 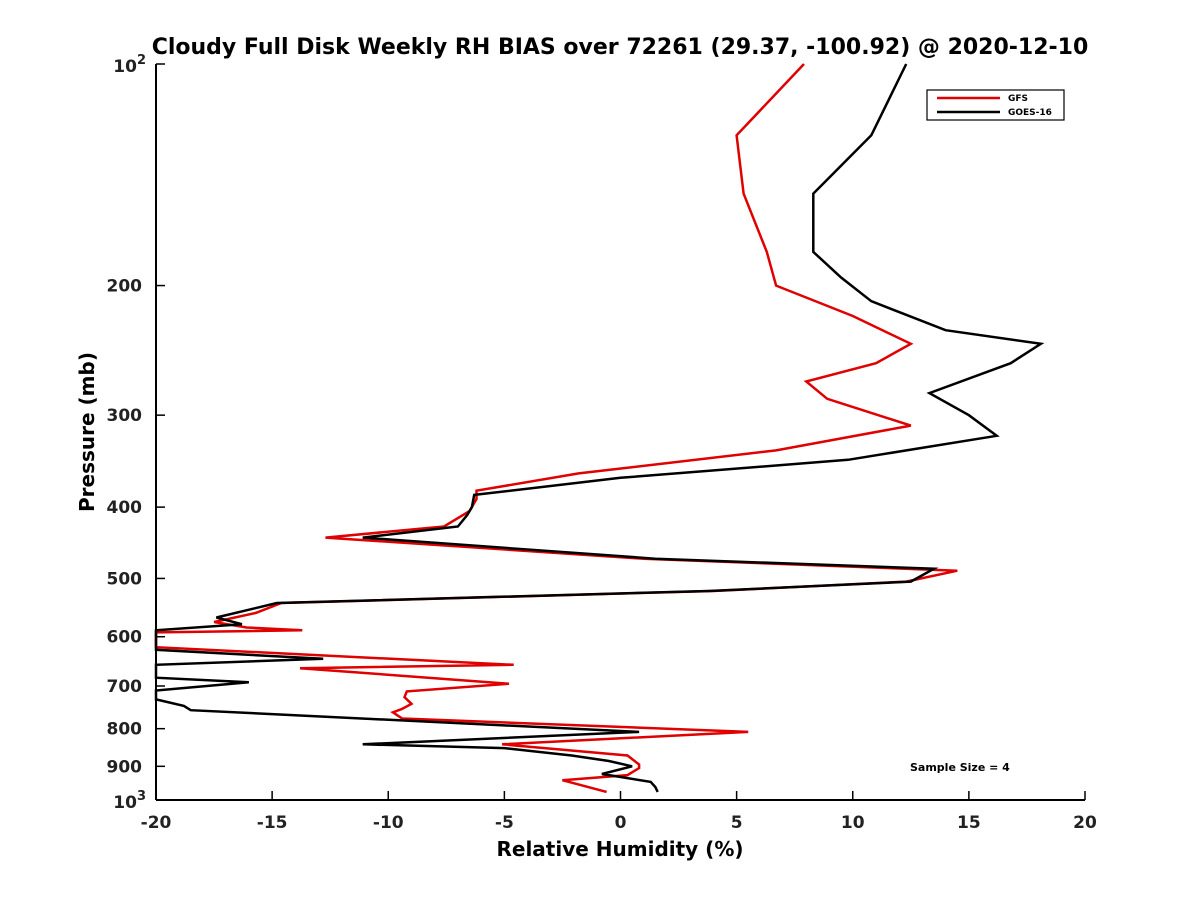 I want to click on y-tick-label: 700, so click(x=125, y=687).